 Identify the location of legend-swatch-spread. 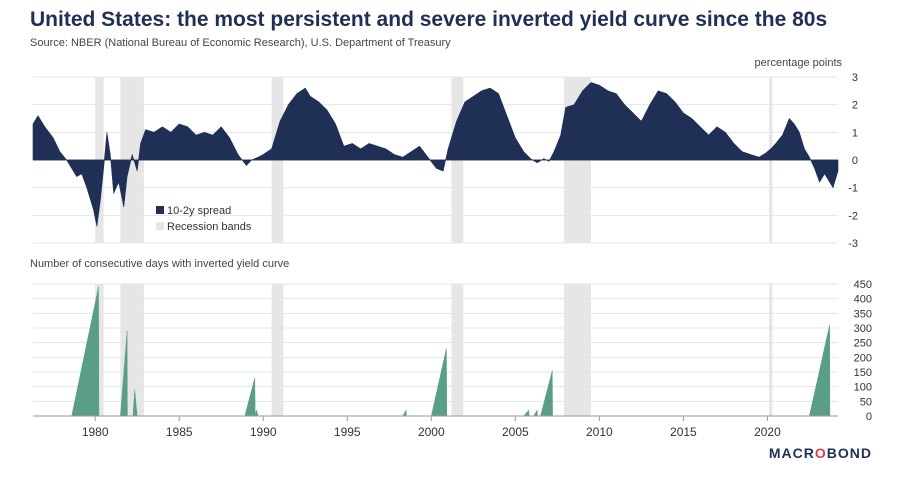
(160, 210).